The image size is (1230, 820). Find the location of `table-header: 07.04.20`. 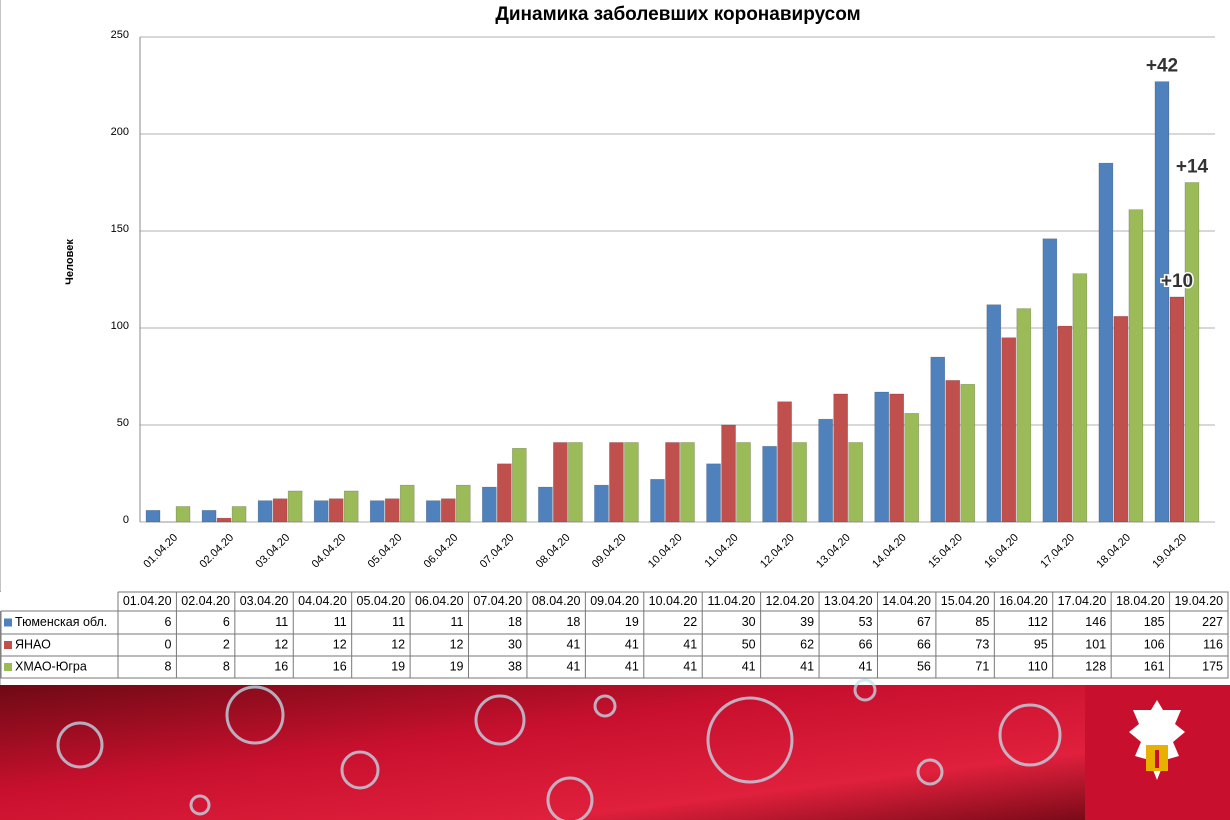

table-header: 07.04.20 is located at coordinates (497, 601).